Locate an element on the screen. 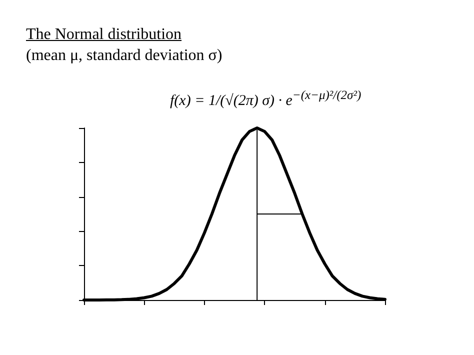 The height and width of the screenshot is (355, 474). chart-subtitle: (mean μ, standard deviation σ) is located at coordinates (124, 56).